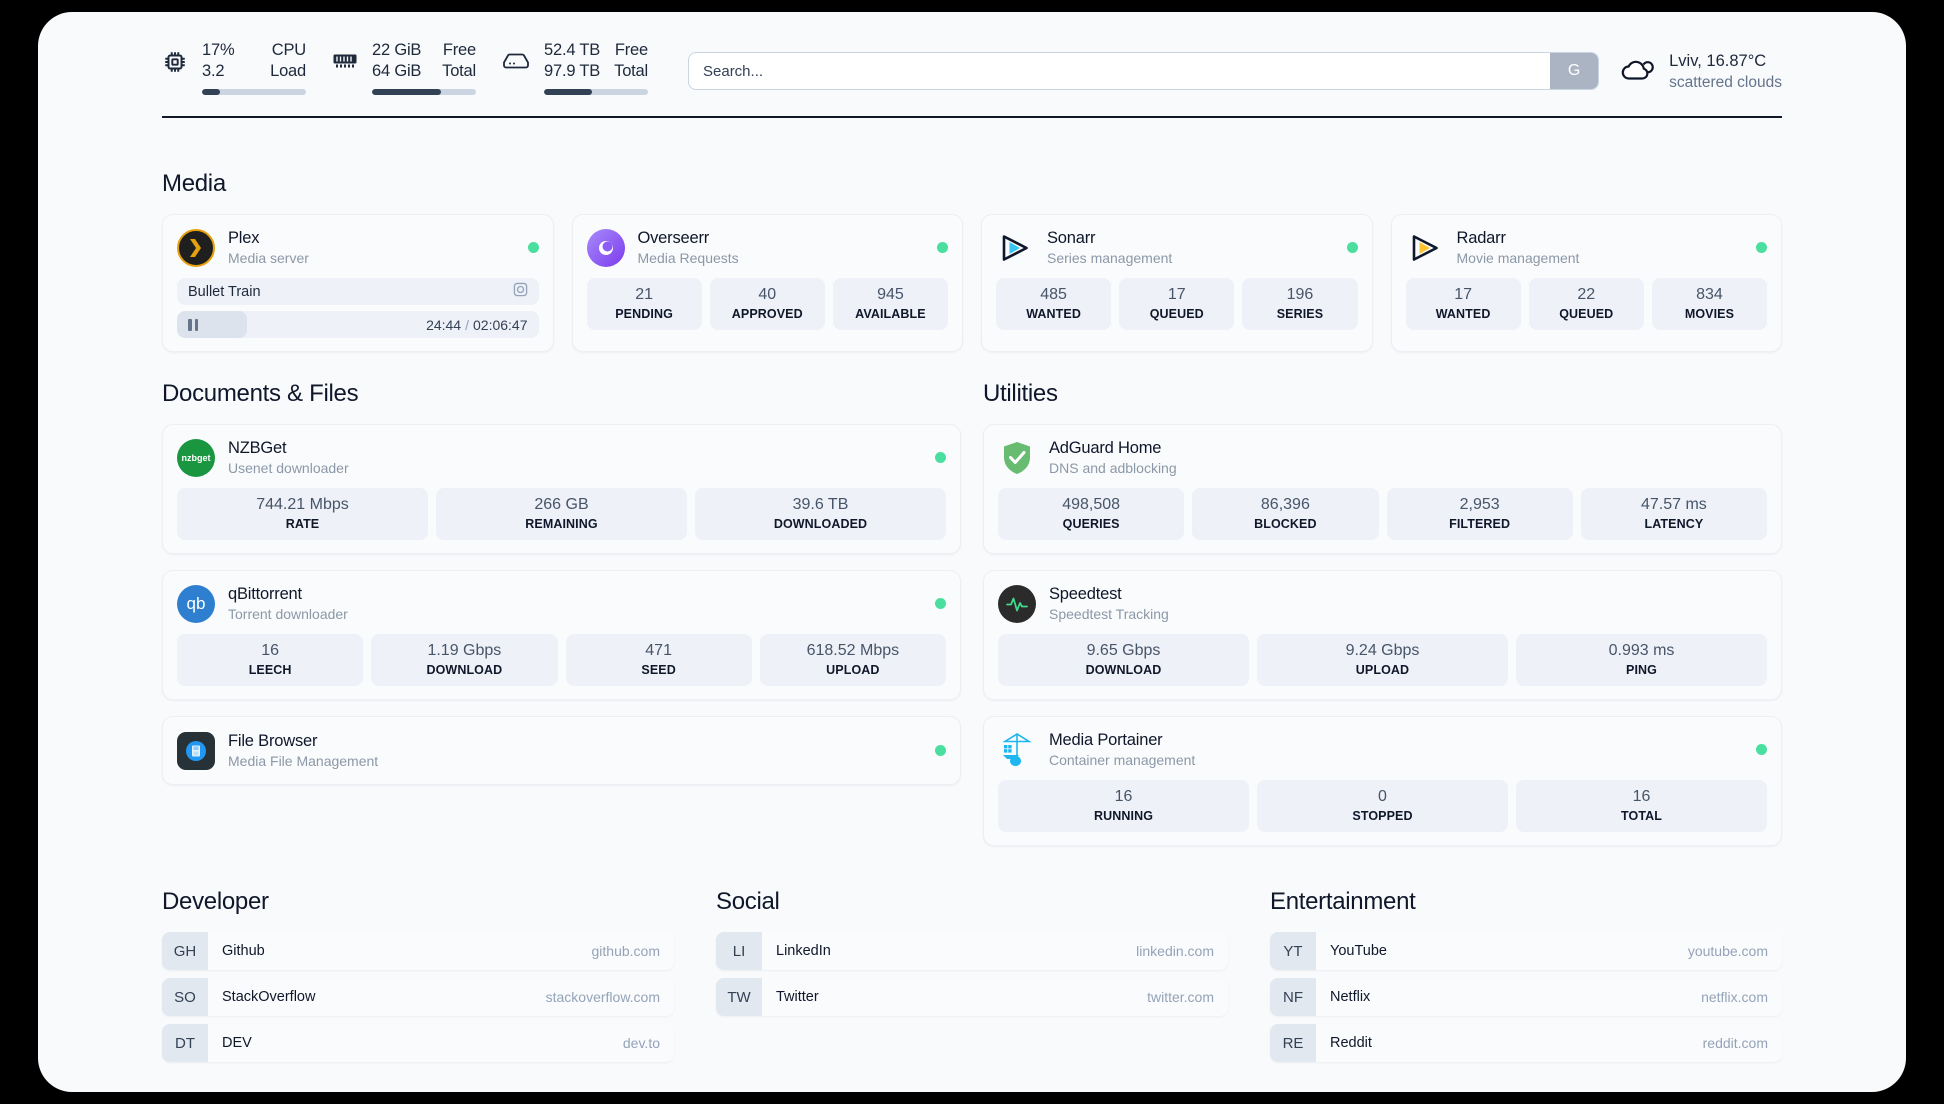 The width and height of the screenshot is (1944, 1104). What do you see at coordinates (175, 64) in the screenshot?
I see `cpu-chip-icon` at bounding box center [175, 64].